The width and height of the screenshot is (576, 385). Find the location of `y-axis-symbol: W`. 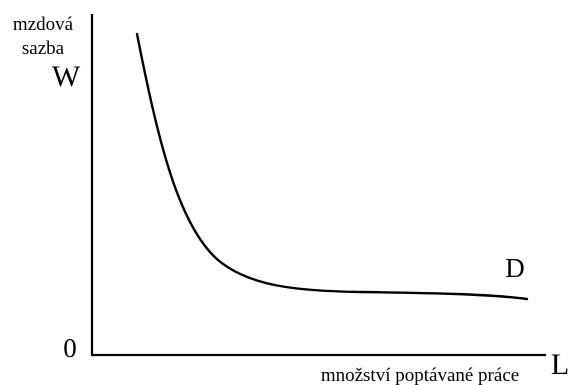

y-axis-symbol: W is located at coordinates (66, 76).